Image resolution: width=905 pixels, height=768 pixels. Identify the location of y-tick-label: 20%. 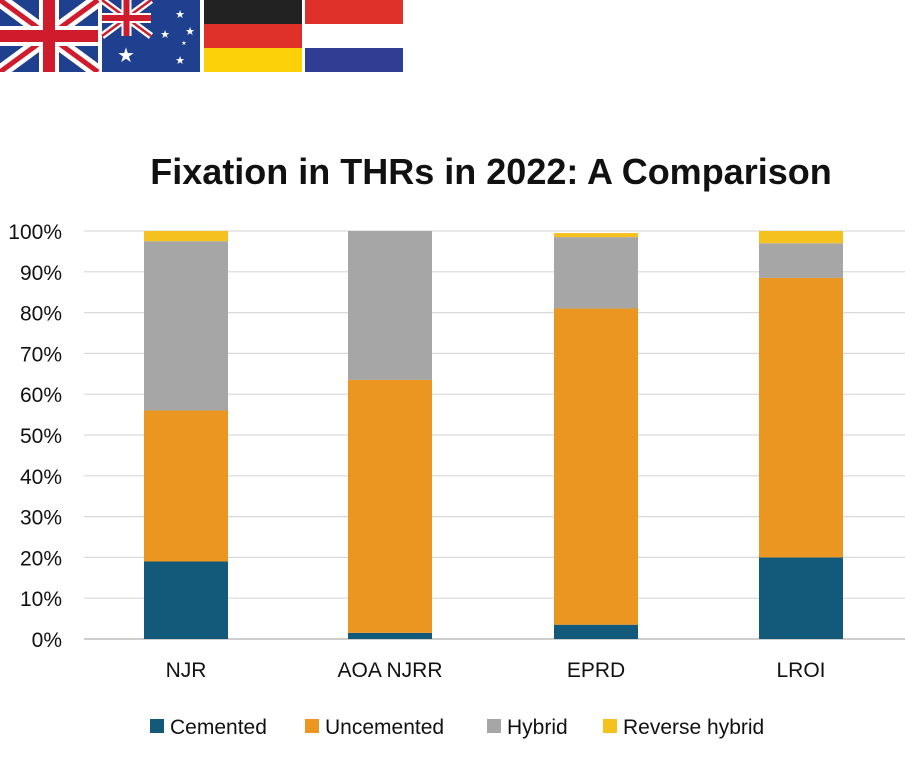
(41, 558).